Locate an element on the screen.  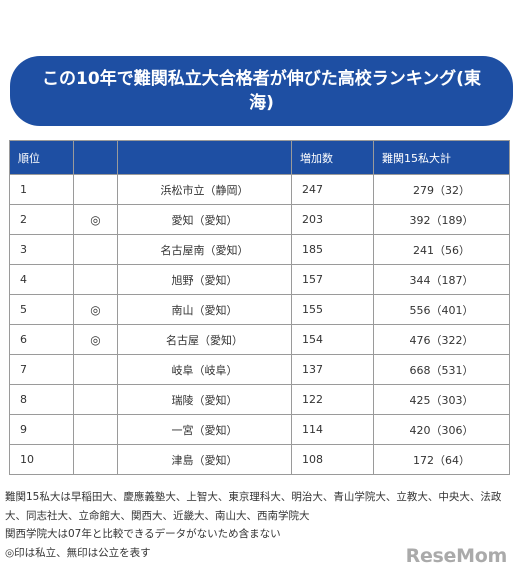
rank-cell: 2 is located at coordinates (41, 219).